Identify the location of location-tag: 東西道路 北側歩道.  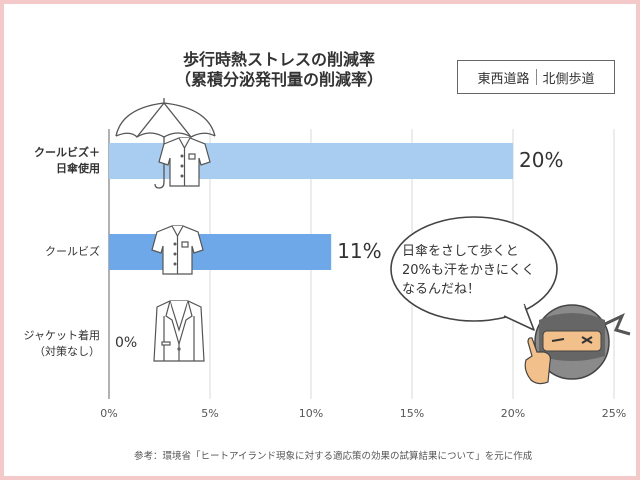
(536, 77).